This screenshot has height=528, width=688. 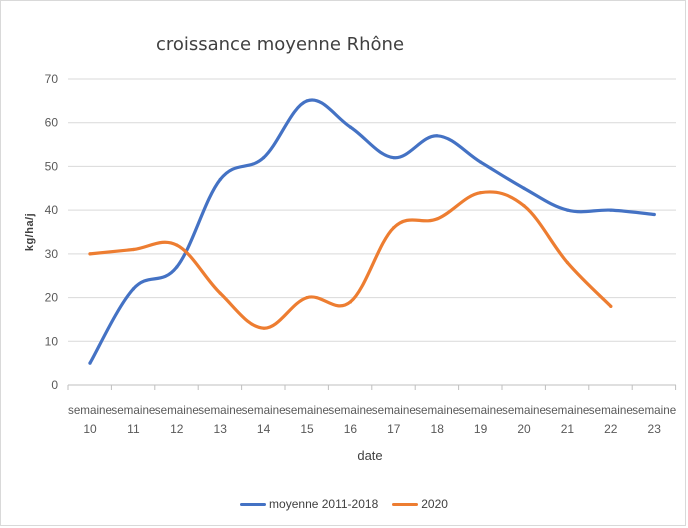 What do you see at coordinates (394, 429) in the screenshot?
I see `x-tick-label: 17` at bounding box center [394, 429].